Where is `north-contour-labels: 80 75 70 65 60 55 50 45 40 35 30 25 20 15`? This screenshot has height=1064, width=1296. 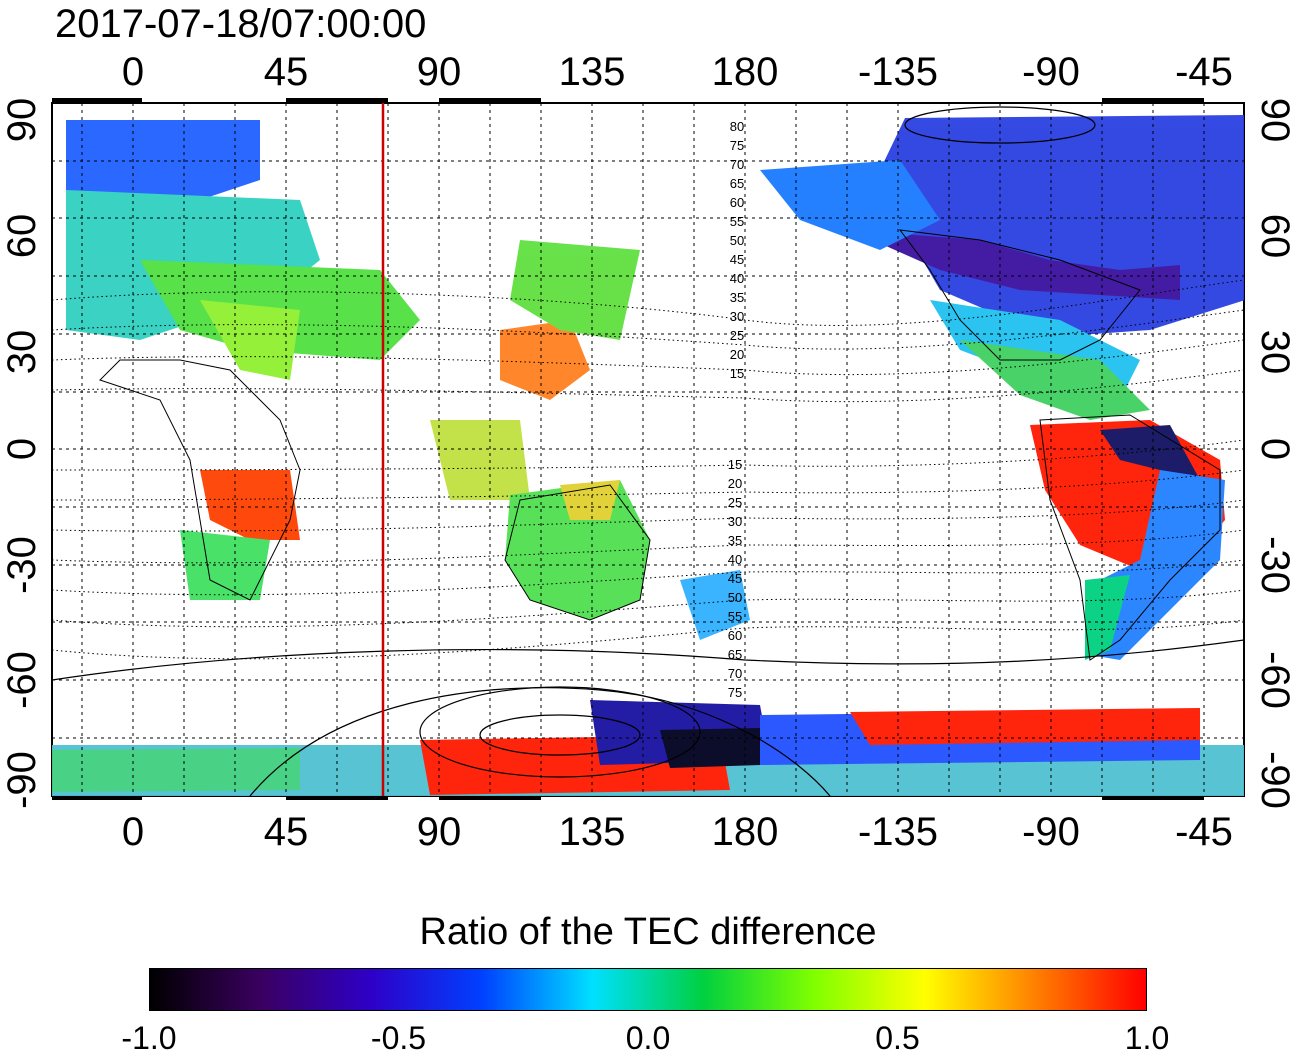
north-contour-labels: 80 75 70 65 60 55 50 45 40 35 30 25 20 15 is located at coordinates (737, 250).